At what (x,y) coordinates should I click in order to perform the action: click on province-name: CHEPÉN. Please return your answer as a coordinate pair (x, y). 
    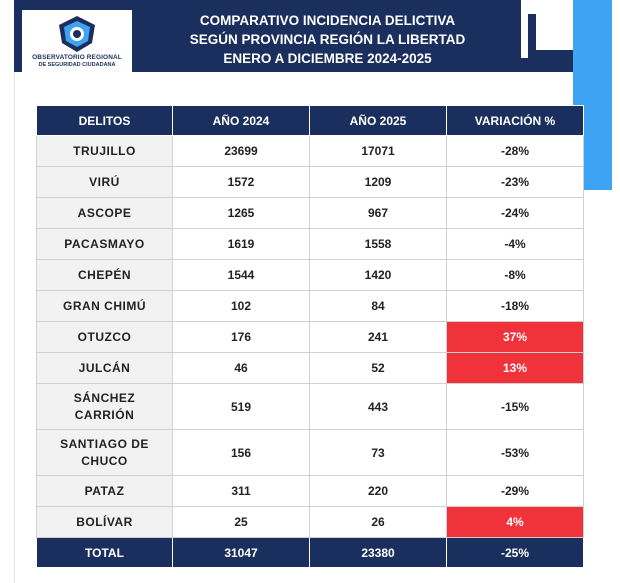
    Looking at the image, I should click on (104, 275).